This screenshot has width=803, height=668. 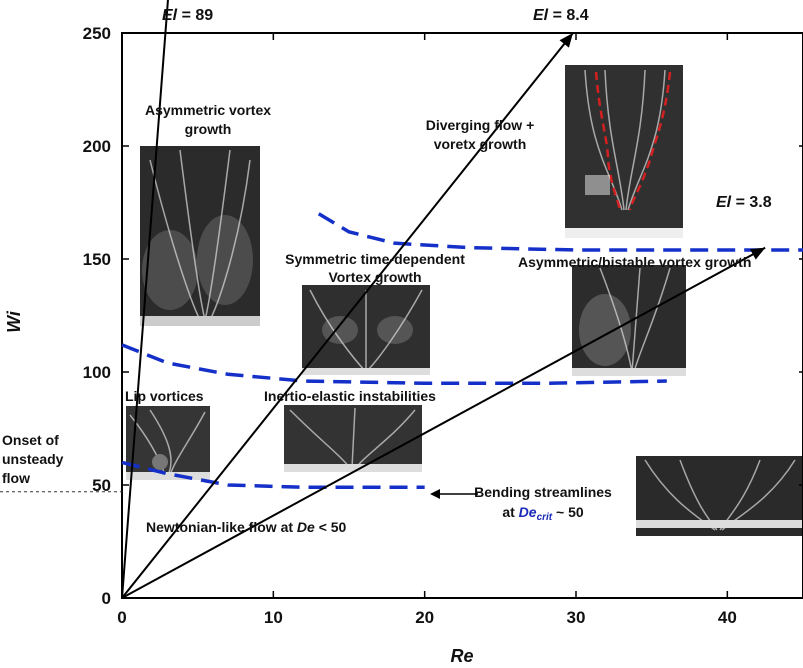 I want to click on y-tick-label: 250, so click(x=97, y=33).